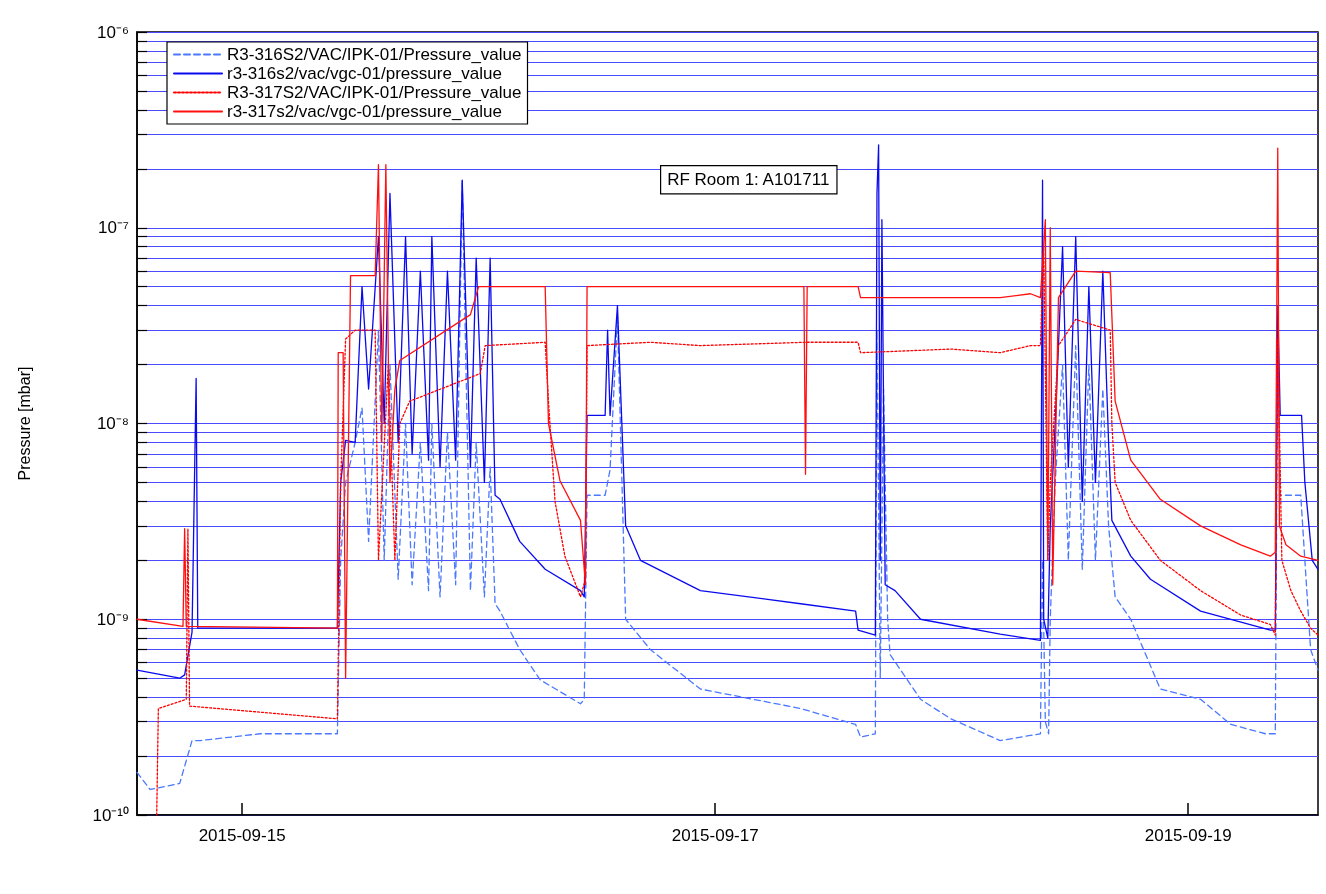 This screenshot has width=1326, height=894. What do you see at coordinates (112, 423) in the screenshot?
I see `y-tick-label: 10⁻⁸` at bounding box center [112, 423].